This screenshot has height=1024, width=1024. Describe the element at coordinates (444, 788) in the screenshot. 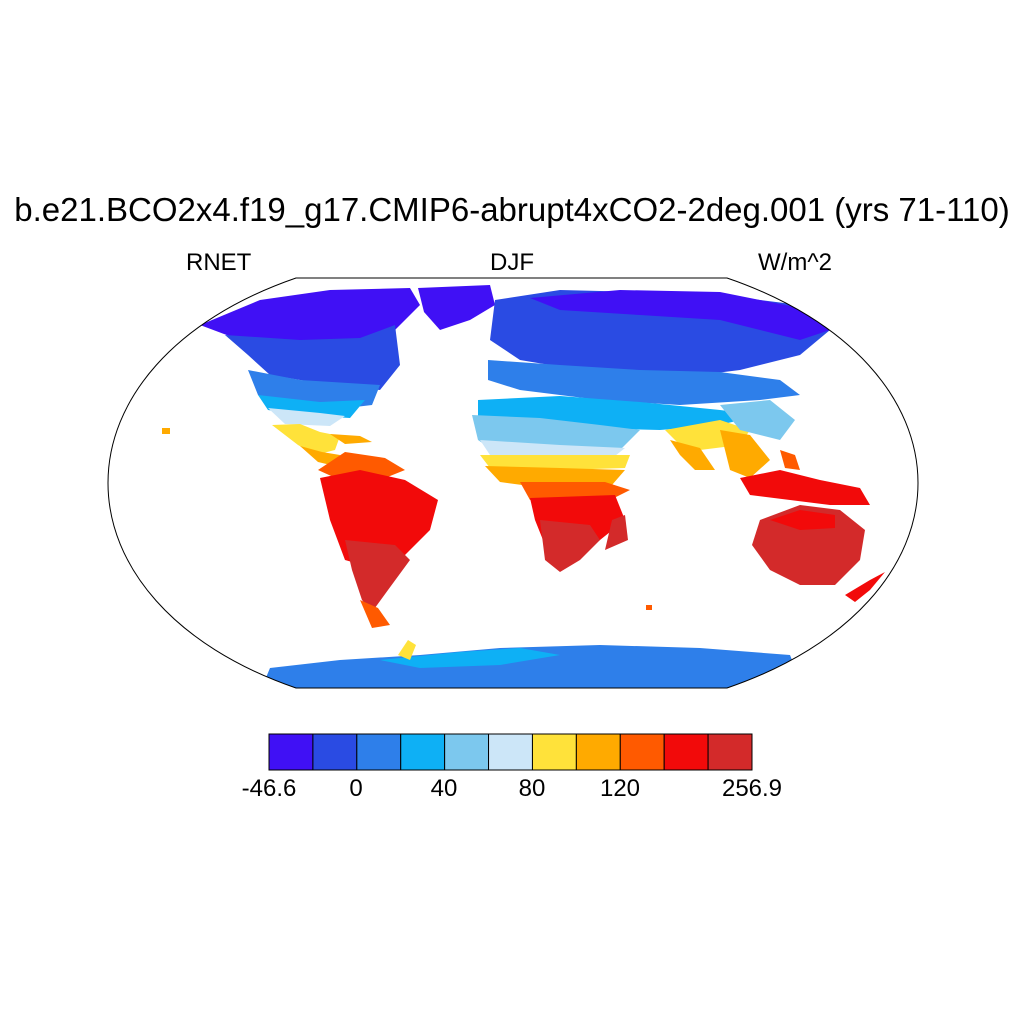

I see `colorbar-tick-label: 40` at that location.